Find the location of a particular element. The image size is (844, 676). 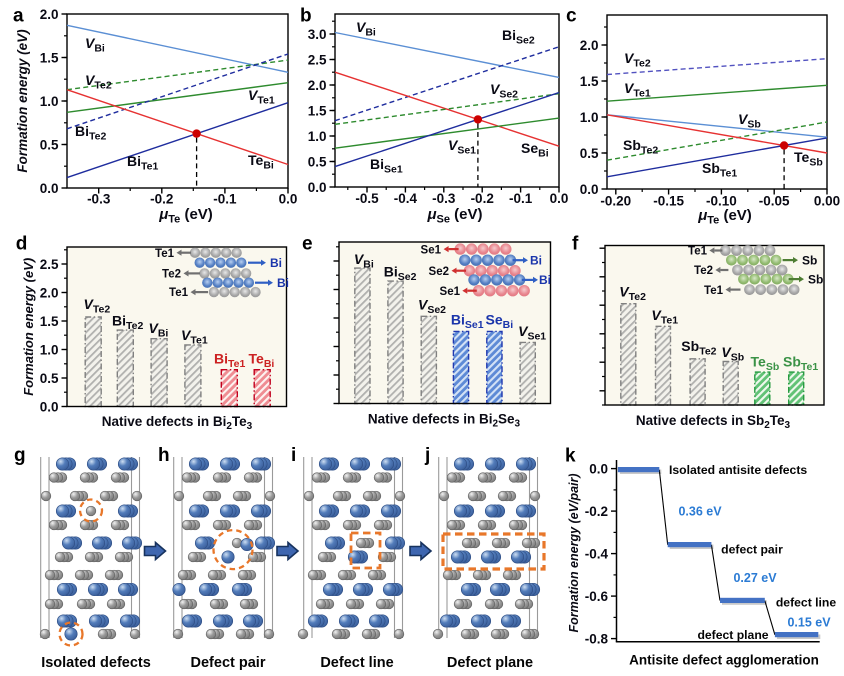

svg-text: SeBi is located at coordinates (535, 150).